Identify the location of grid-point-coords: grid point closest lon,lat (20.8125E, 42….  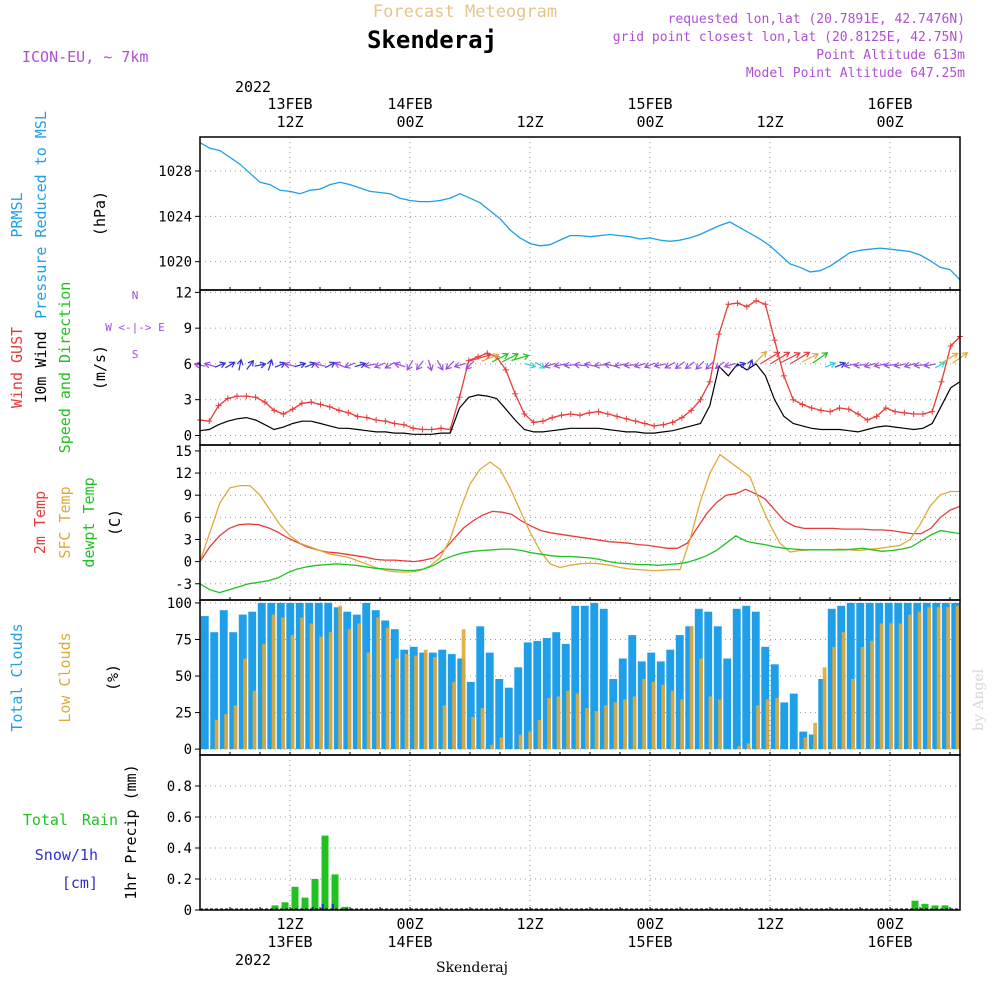
(789, 37).